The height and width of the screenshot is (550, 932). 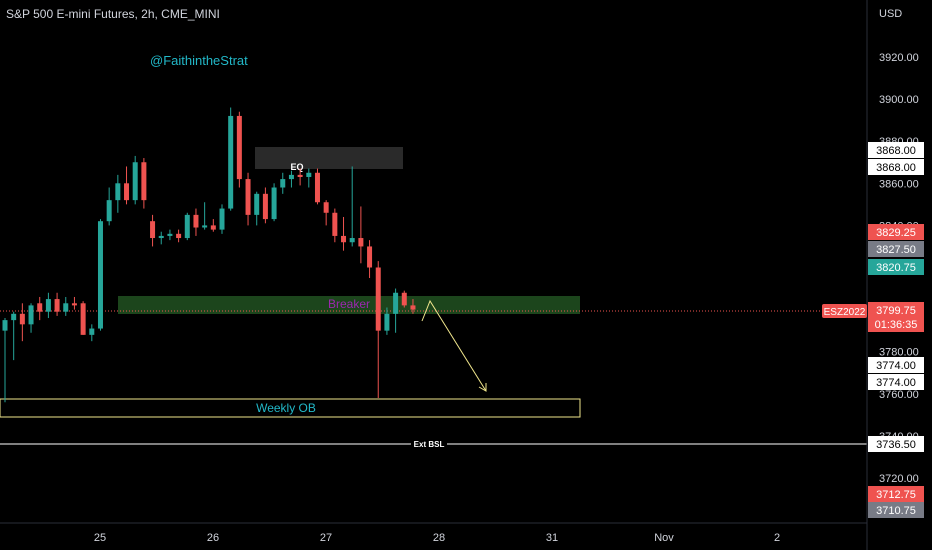 I want to click on price-label: 3868.00, so click(x=896, y=150).